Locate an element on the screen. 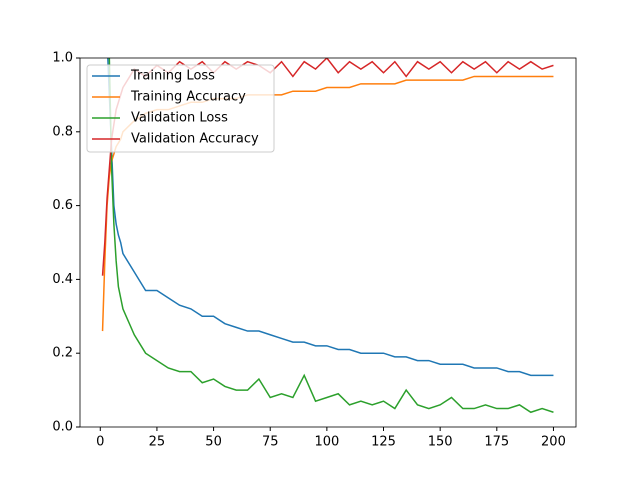  y-tick-label: 0.4 is located at coordinates (62, 279).